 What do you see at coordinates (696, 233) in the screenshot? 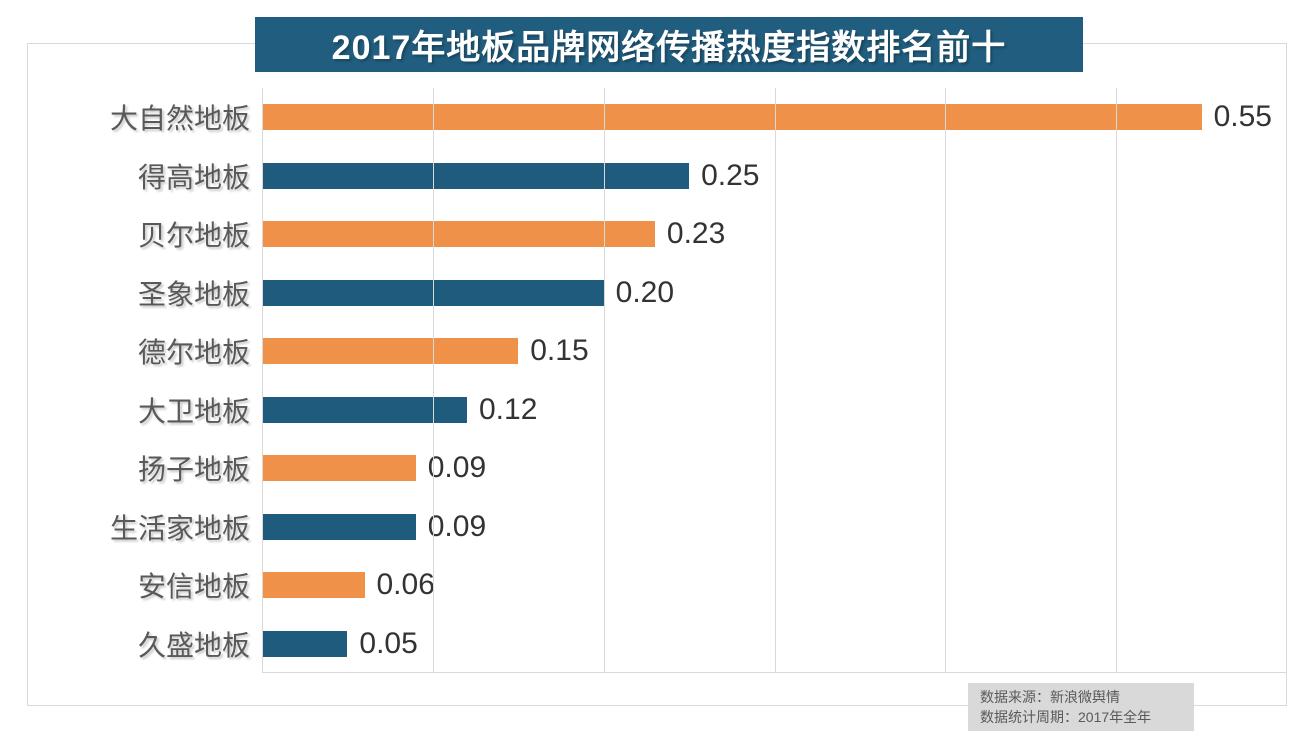
I see `bar-value-label: 0.23` at bounding box center [696, 233].